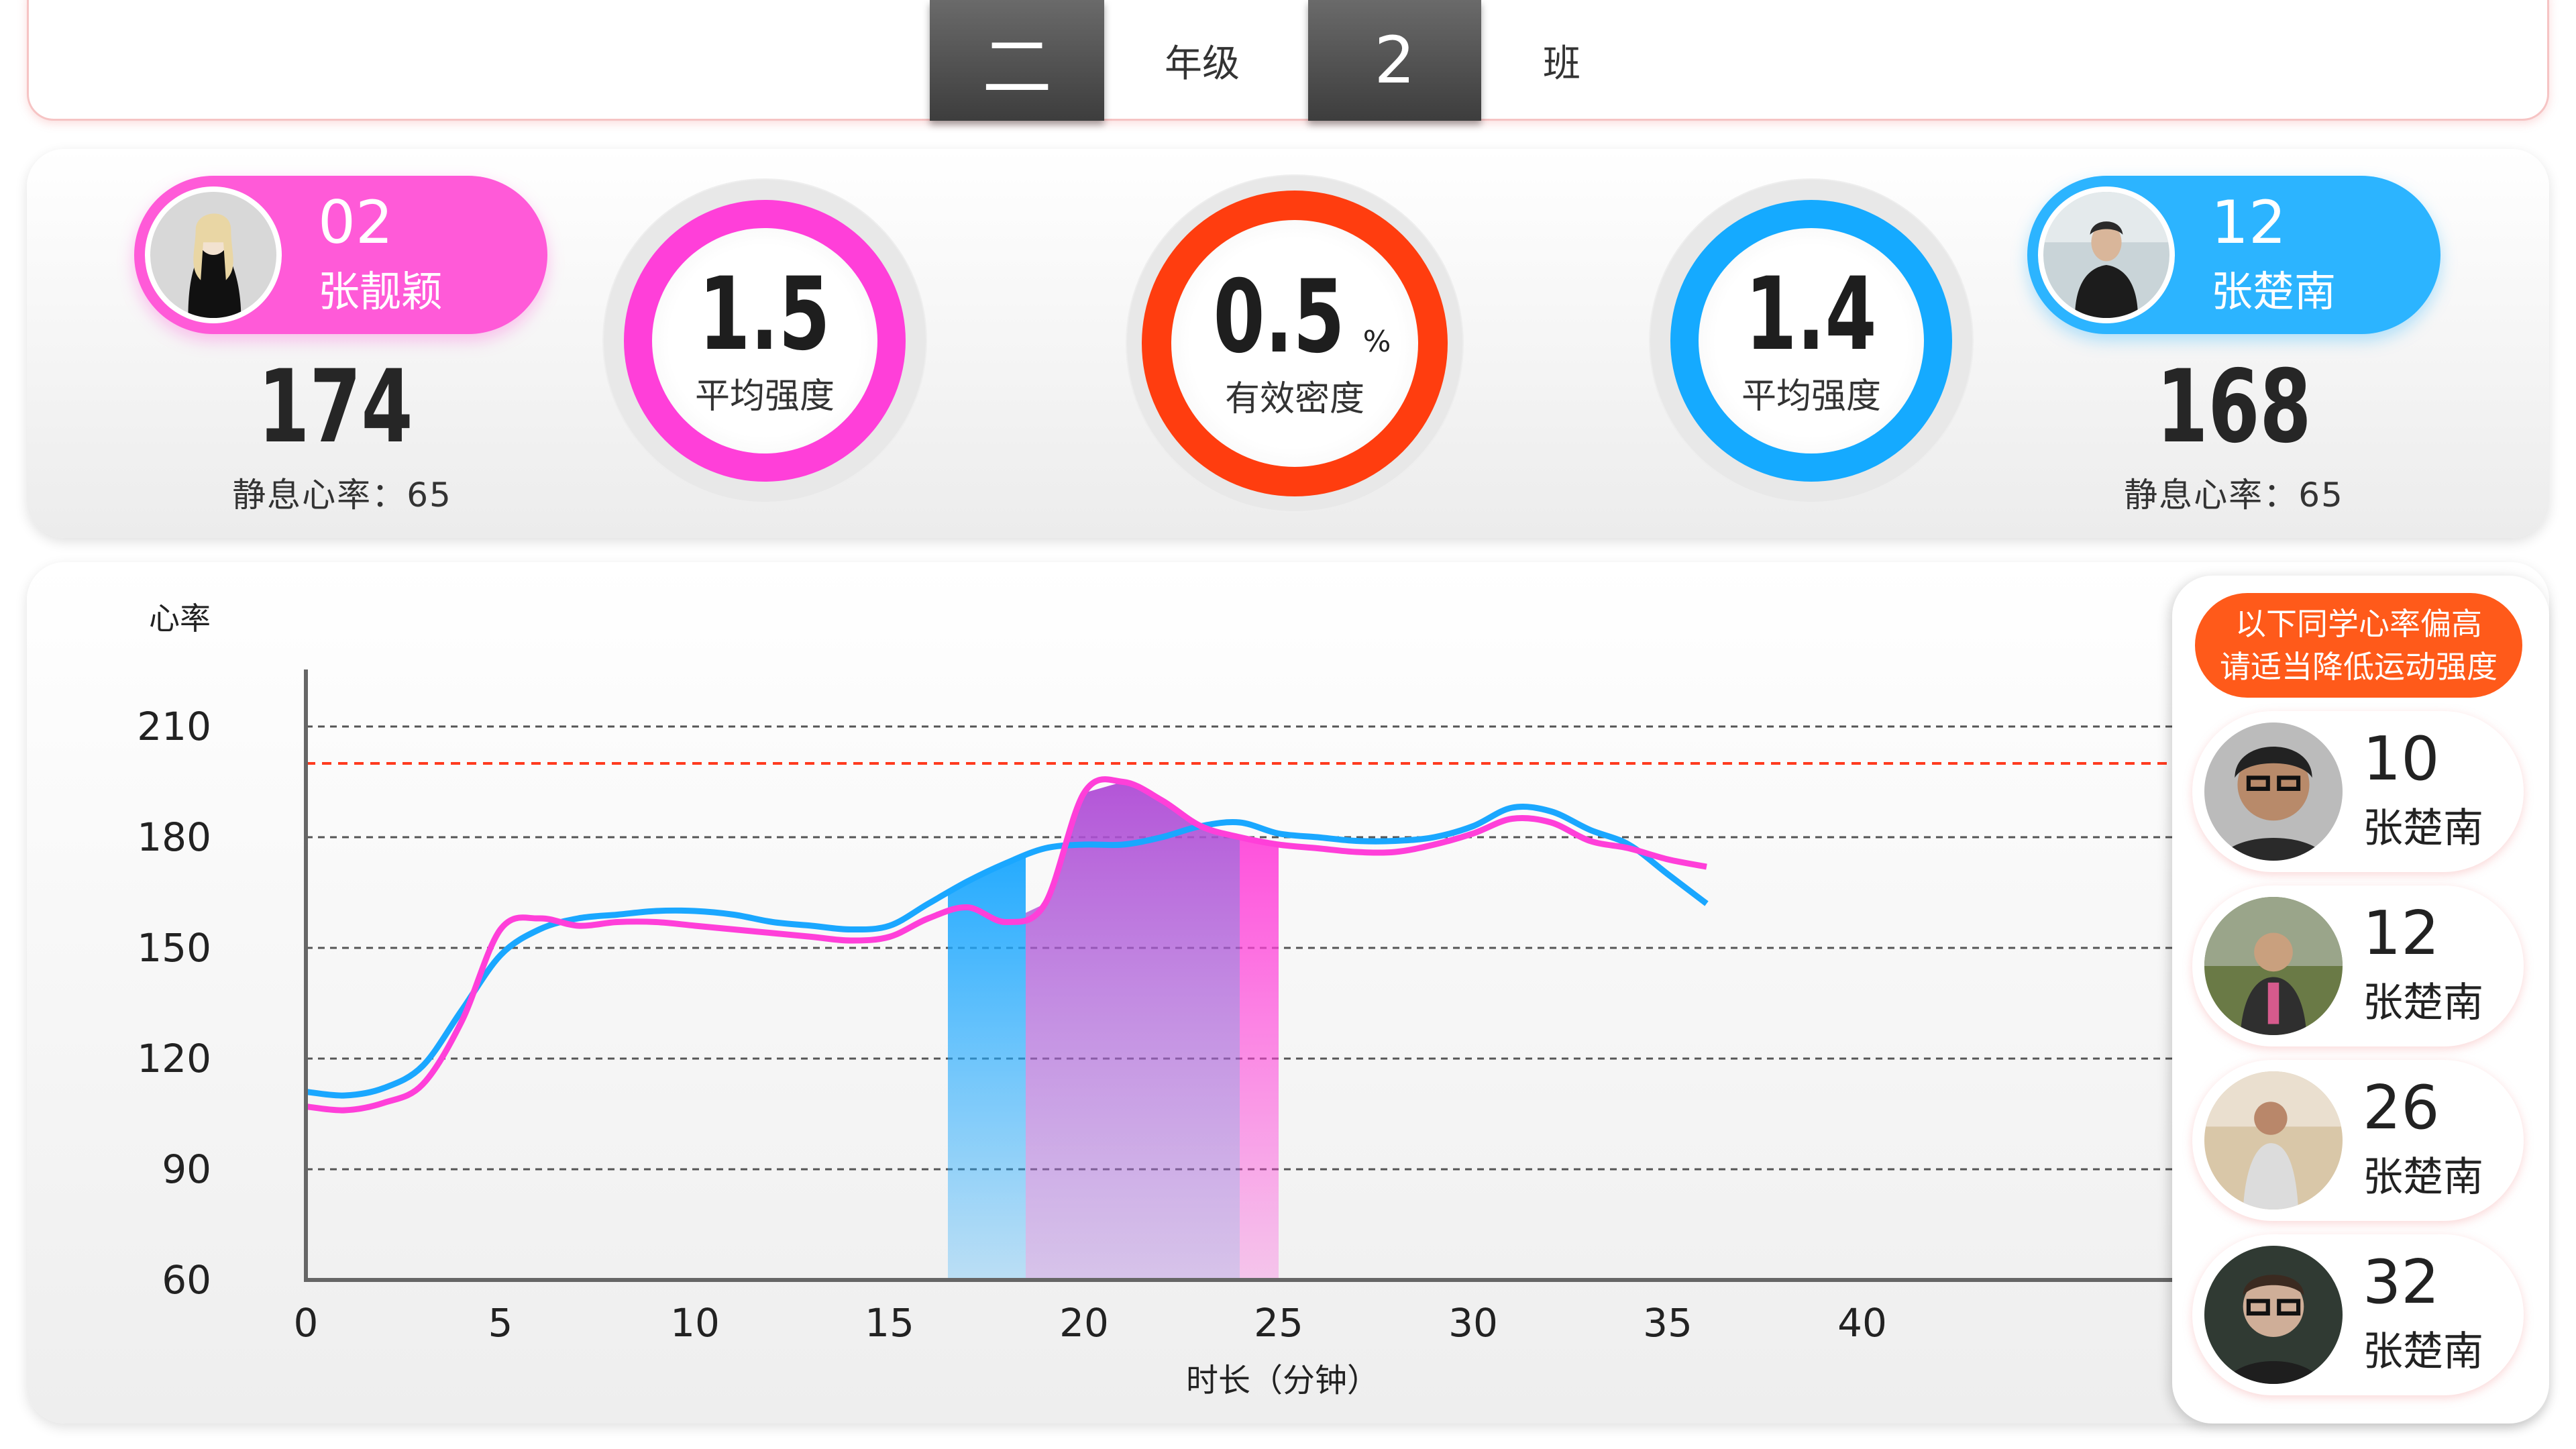 The image size is (2576, 1449). Describe the element at coordinates (1668, 1323) in the screenshot. I see `x-tick-label: 35` at that location.